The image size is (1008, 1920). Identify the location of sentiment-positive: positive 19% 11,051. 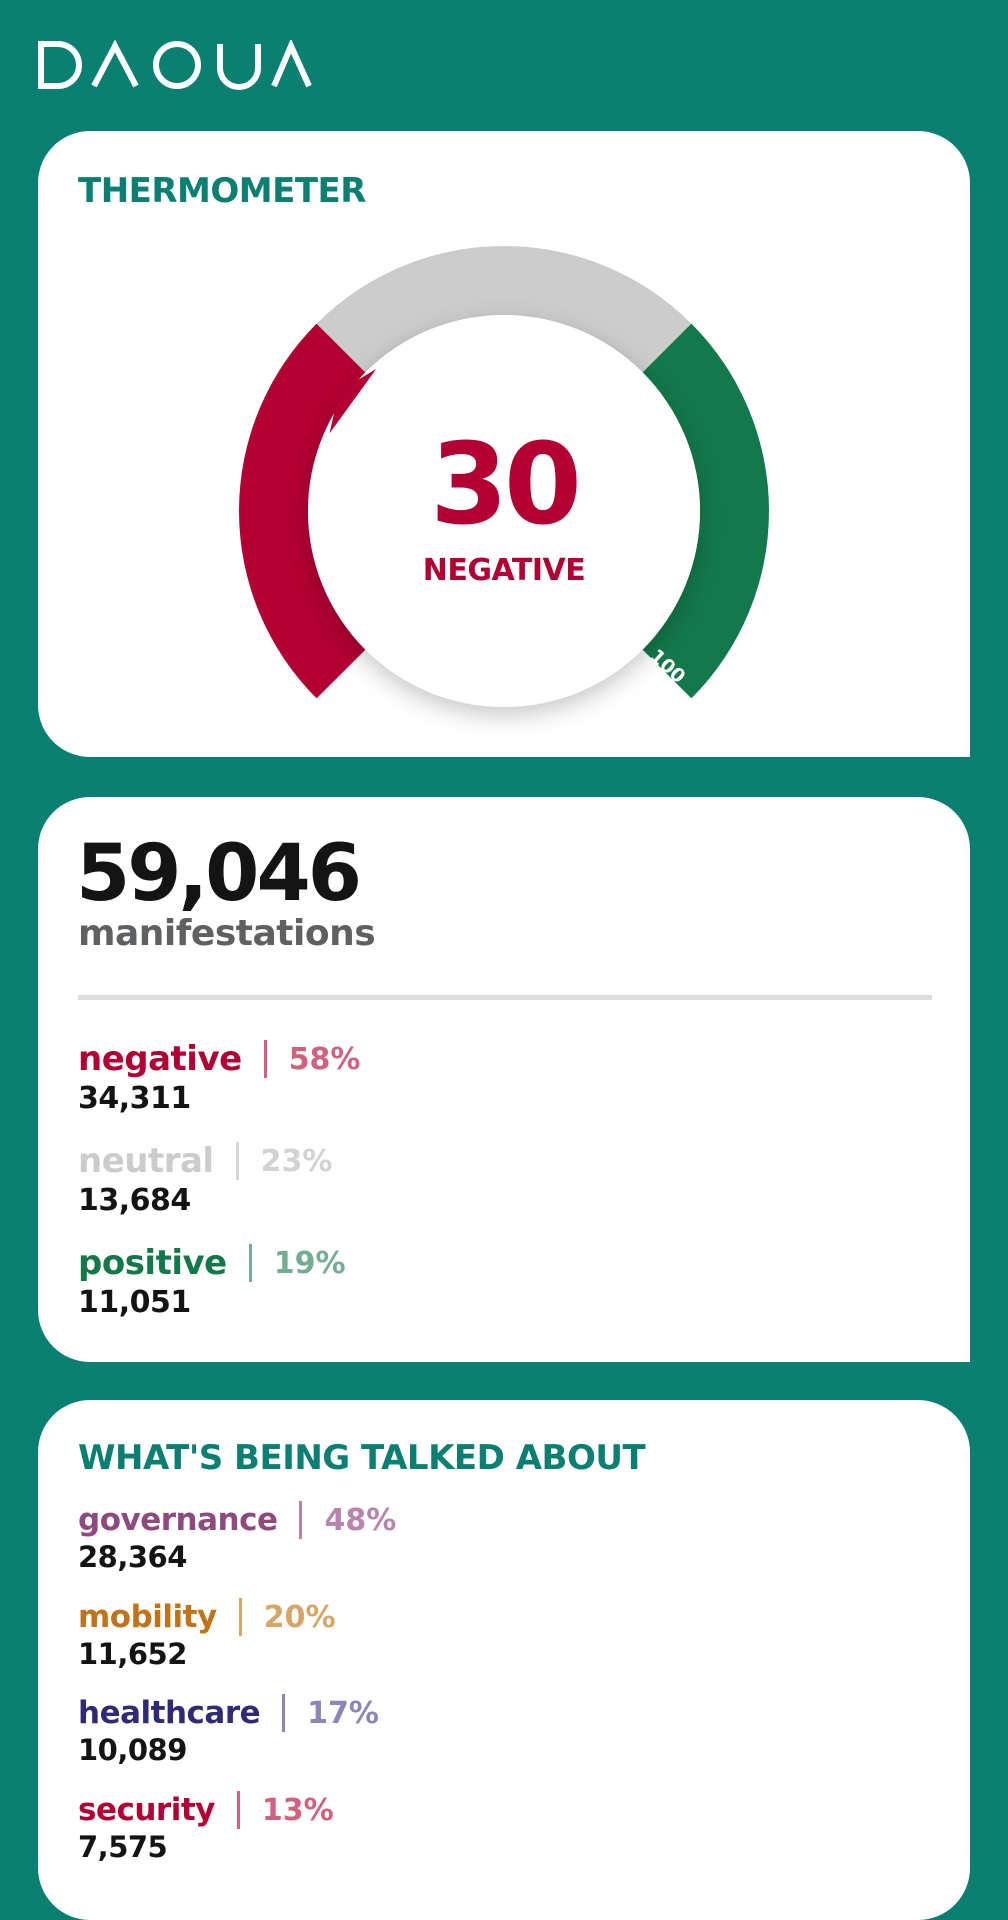
(212, 1280).